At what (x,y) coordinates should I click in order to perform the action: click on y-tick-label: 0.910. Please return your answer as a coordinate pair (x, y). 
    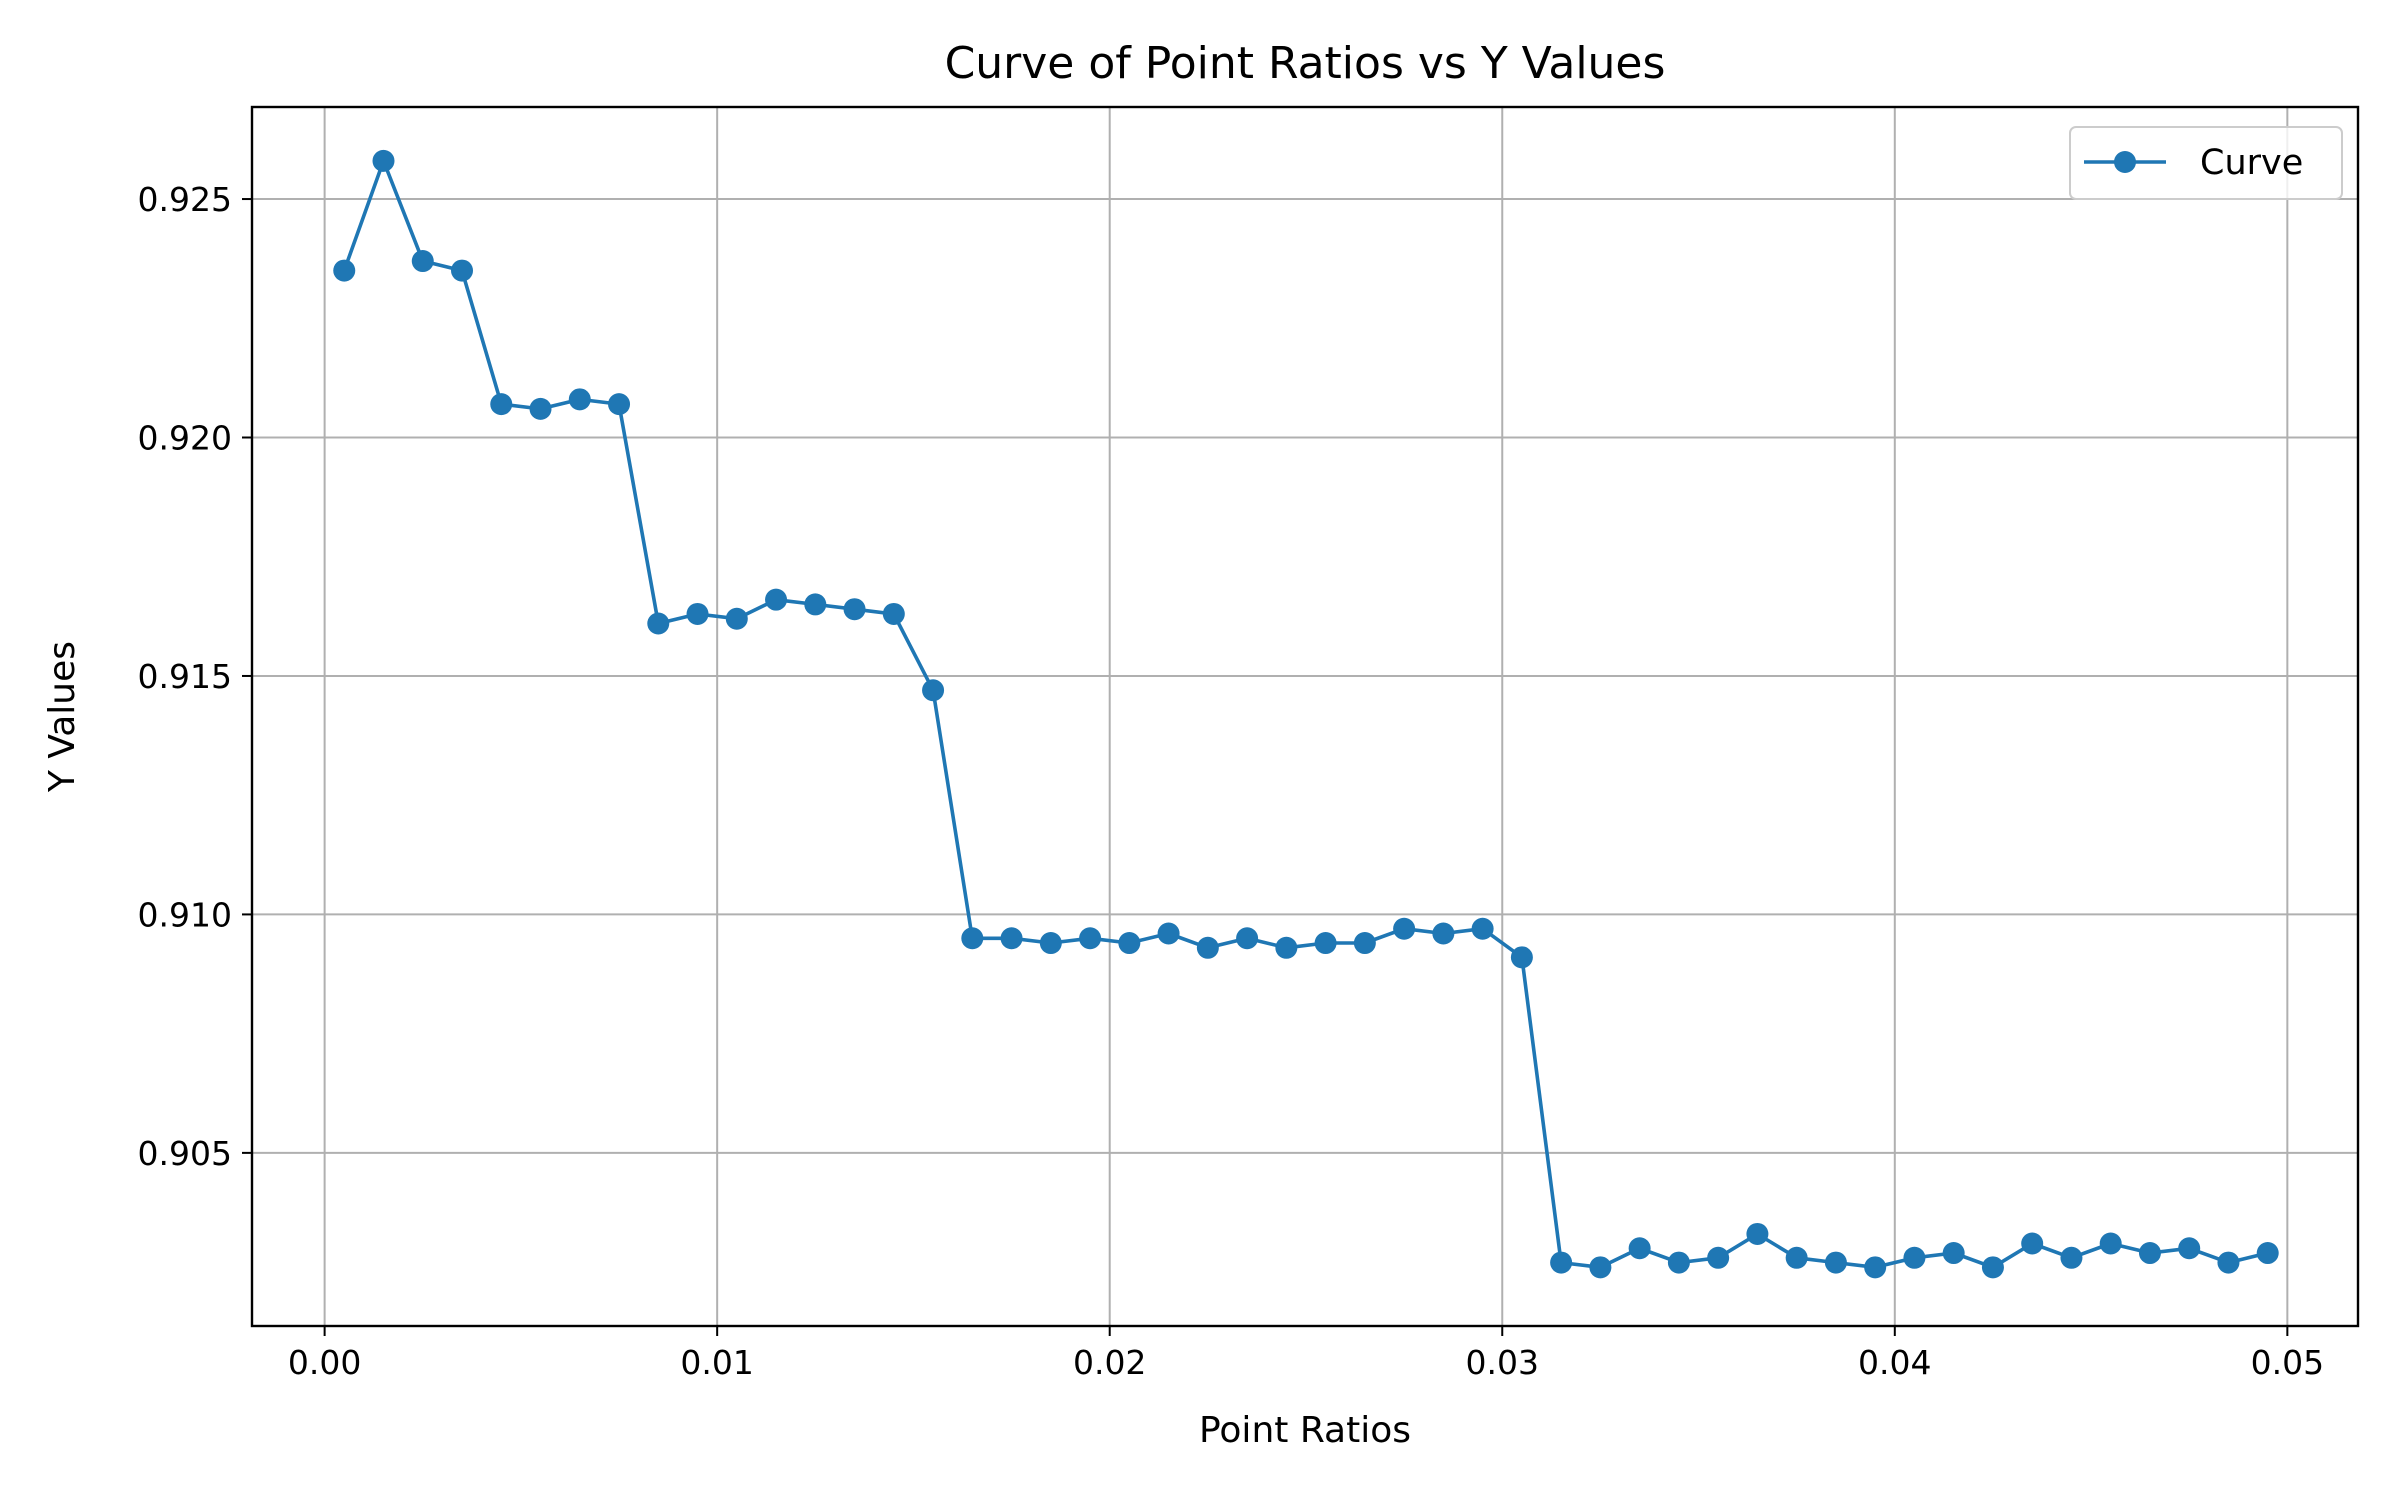
    Looking at the image, I should click on (185, 914).